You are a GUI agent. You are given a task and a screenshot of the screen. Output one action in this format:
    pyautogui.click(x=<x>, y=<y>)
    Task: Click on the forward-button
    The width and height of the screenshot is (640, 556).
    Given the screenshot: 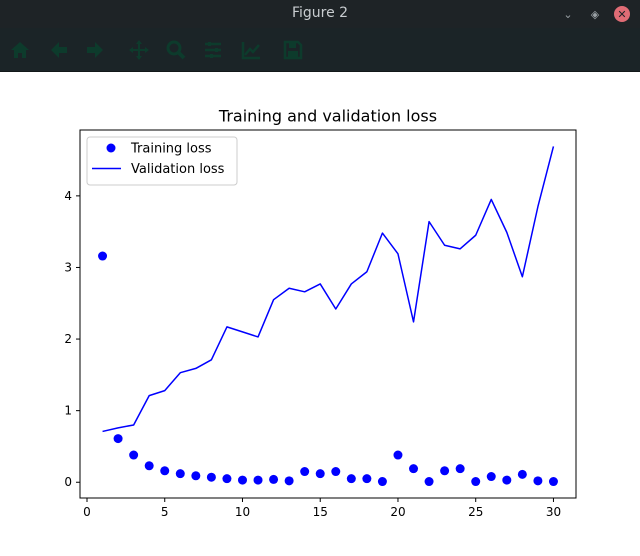 What is the action you would take?
    pyautogui.click(x=95, y=50)
    